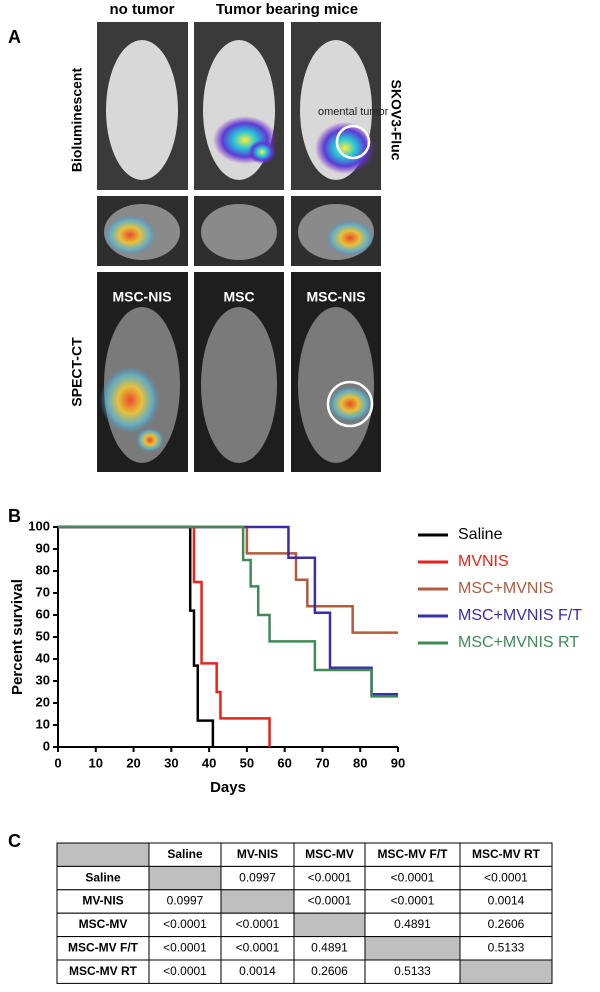 The height and width of the screenshot is (992, 600). Describe the element at coordinates (520, 615) in the screenshot. I see `legend-label: MSC+MVNIS F/T` at that location.